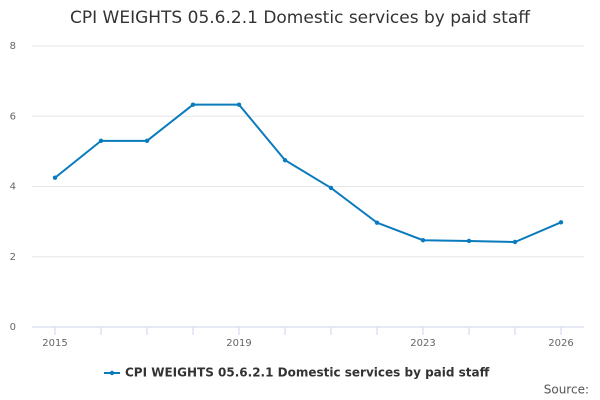 This screenshot has width=600, height=400. What do you see at coordinates (13, 327) in the screenshot?
I see `y-tick-label: 0` at bounding box center [13, 327].